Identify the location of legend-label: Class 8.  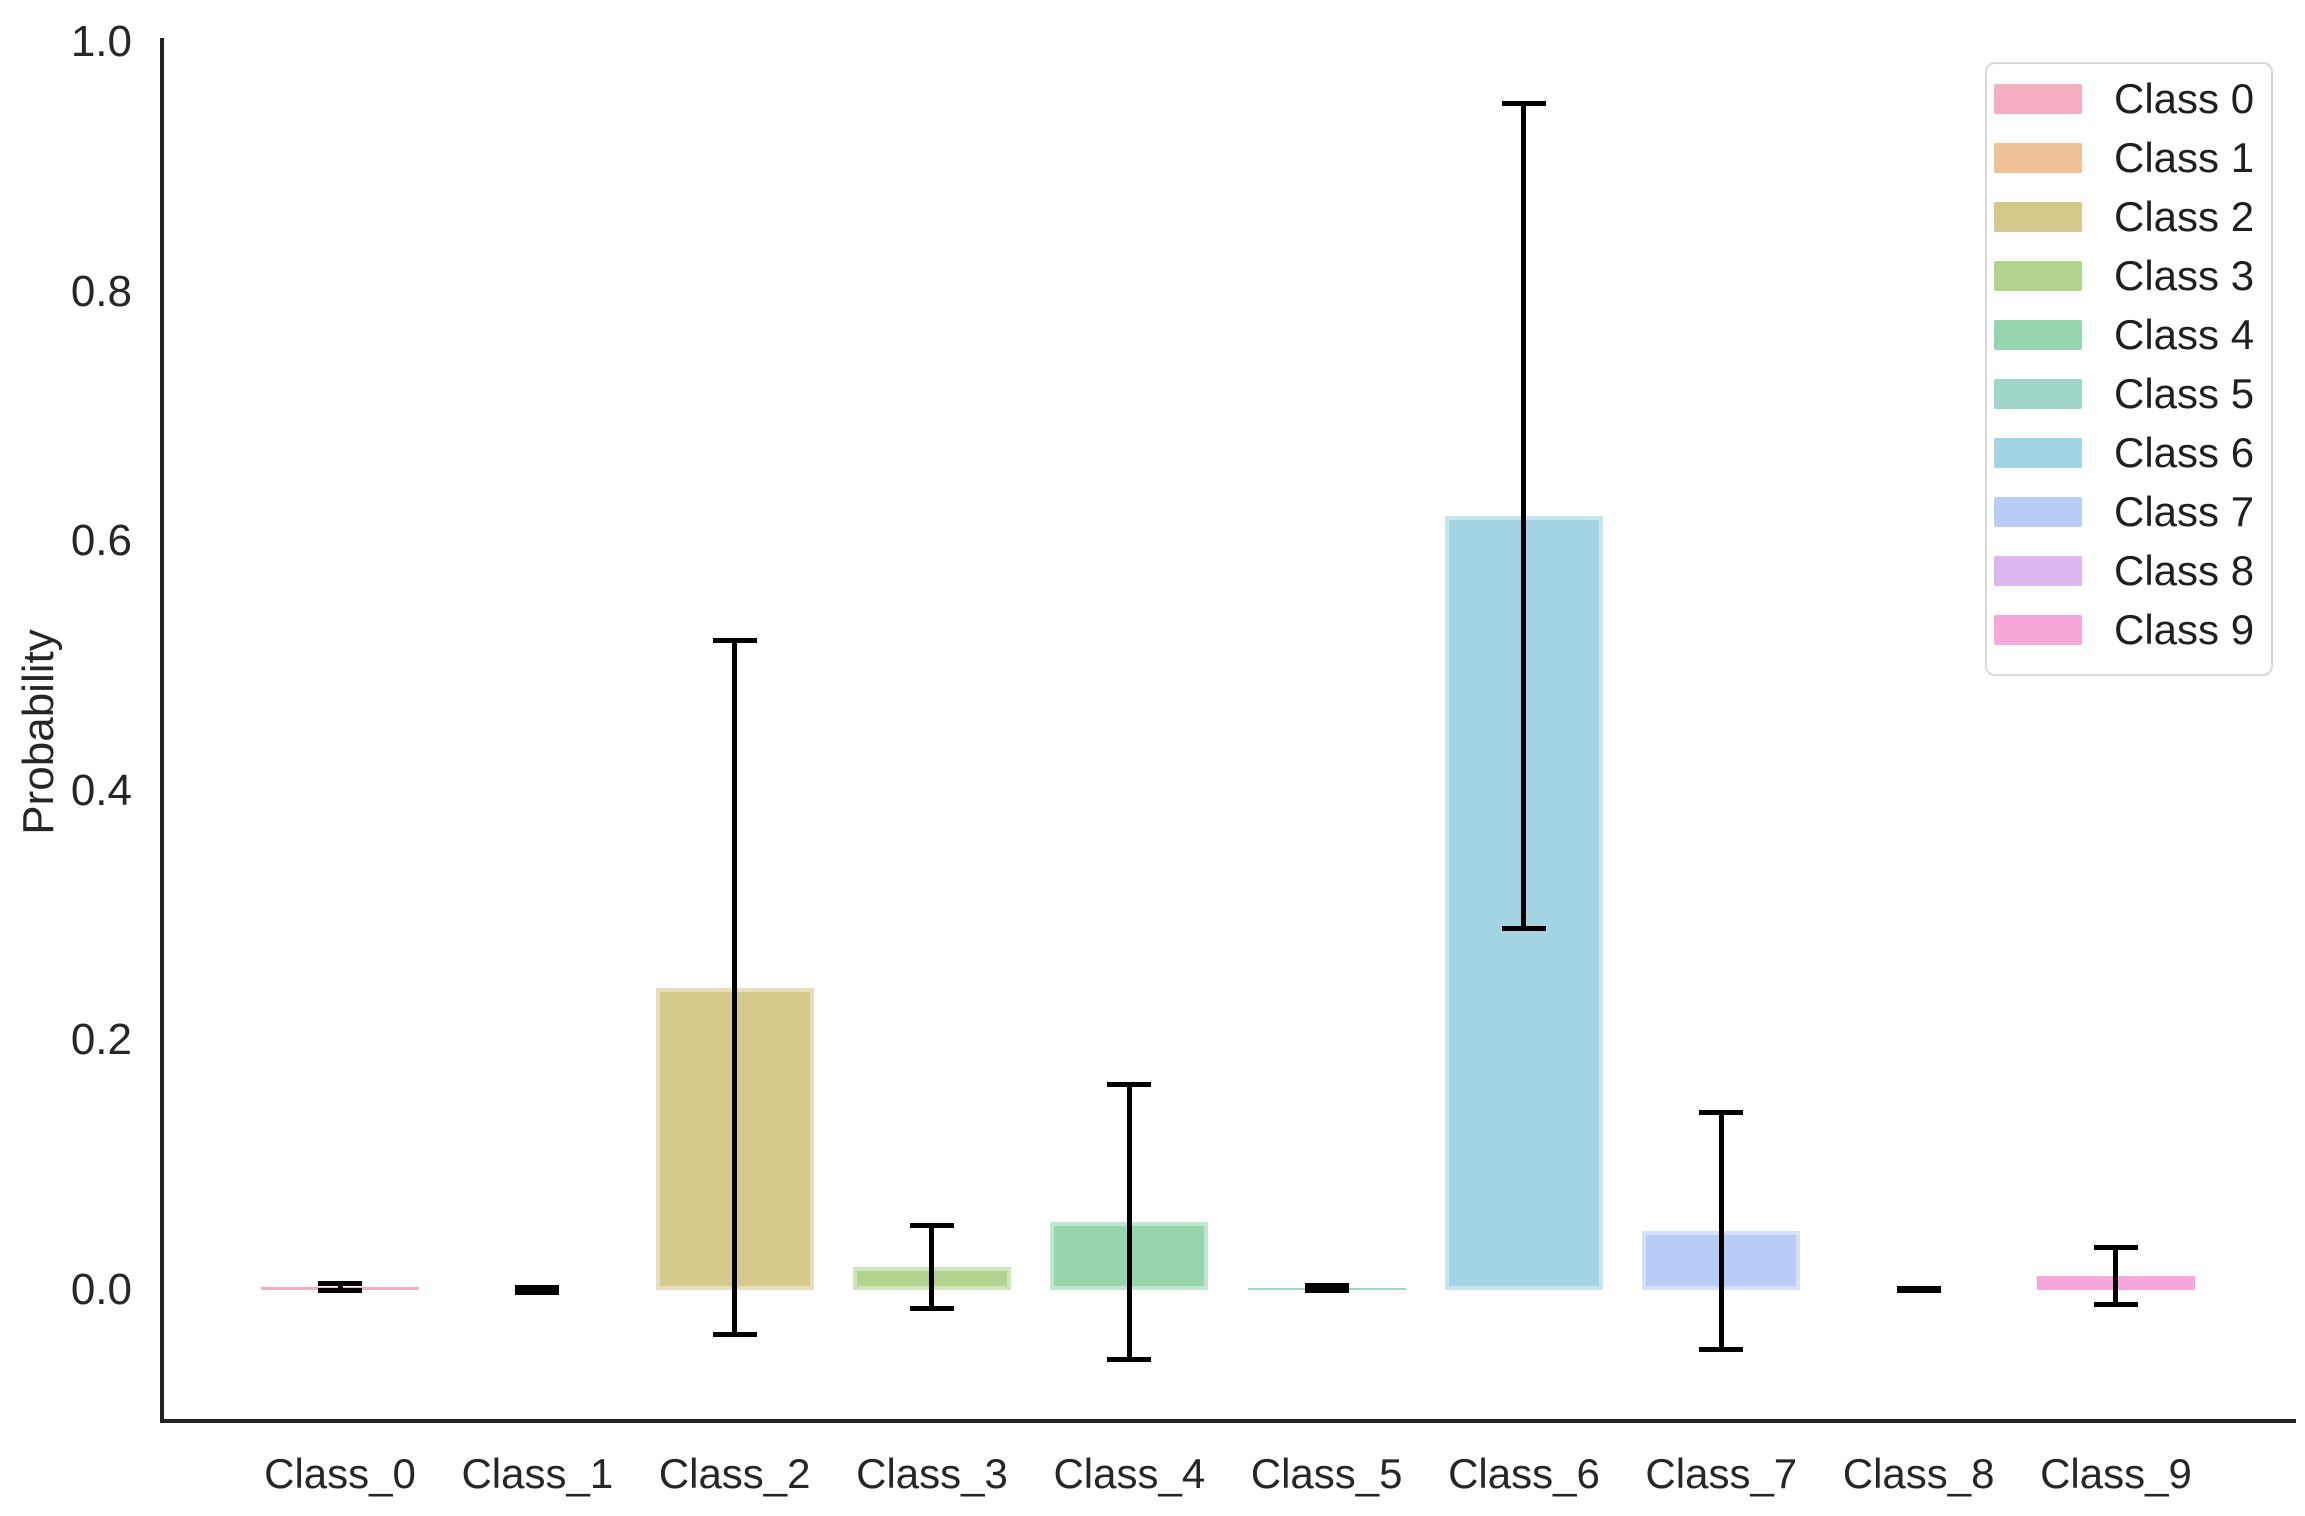
(2184, 570).